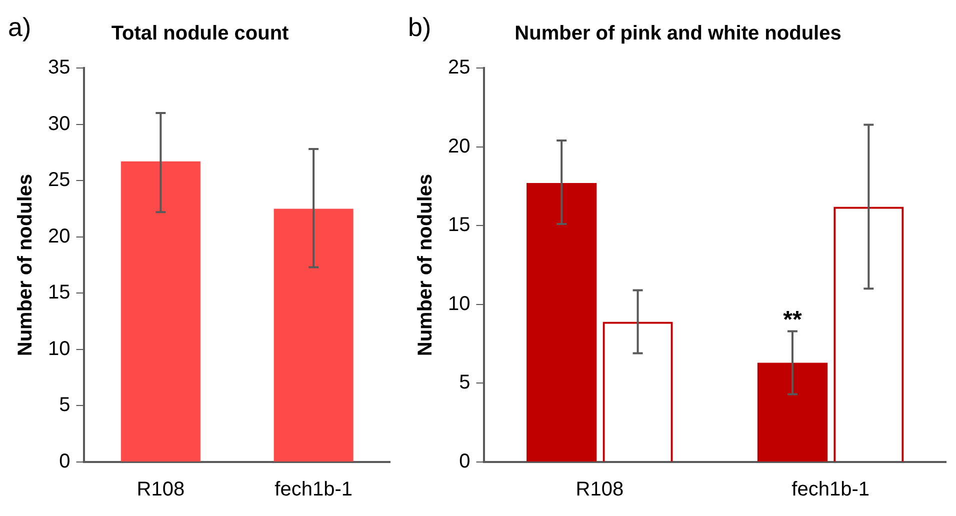 The width and height of the screenshot is (956, 516). Describe the element at coordinates (420, 27) in the screenshot. I see `text: b)` at that location.